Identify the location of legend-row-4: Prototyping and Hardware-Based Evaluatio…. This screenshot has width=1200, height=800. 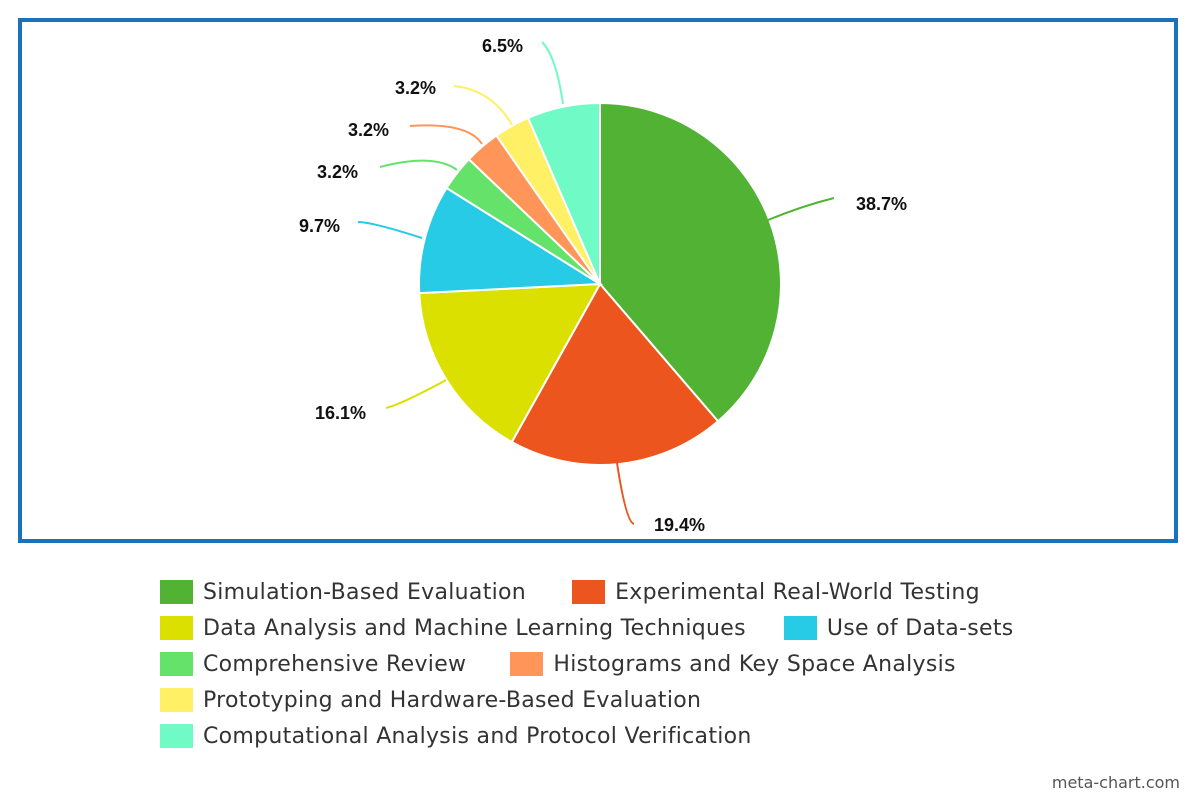
(430, 700).